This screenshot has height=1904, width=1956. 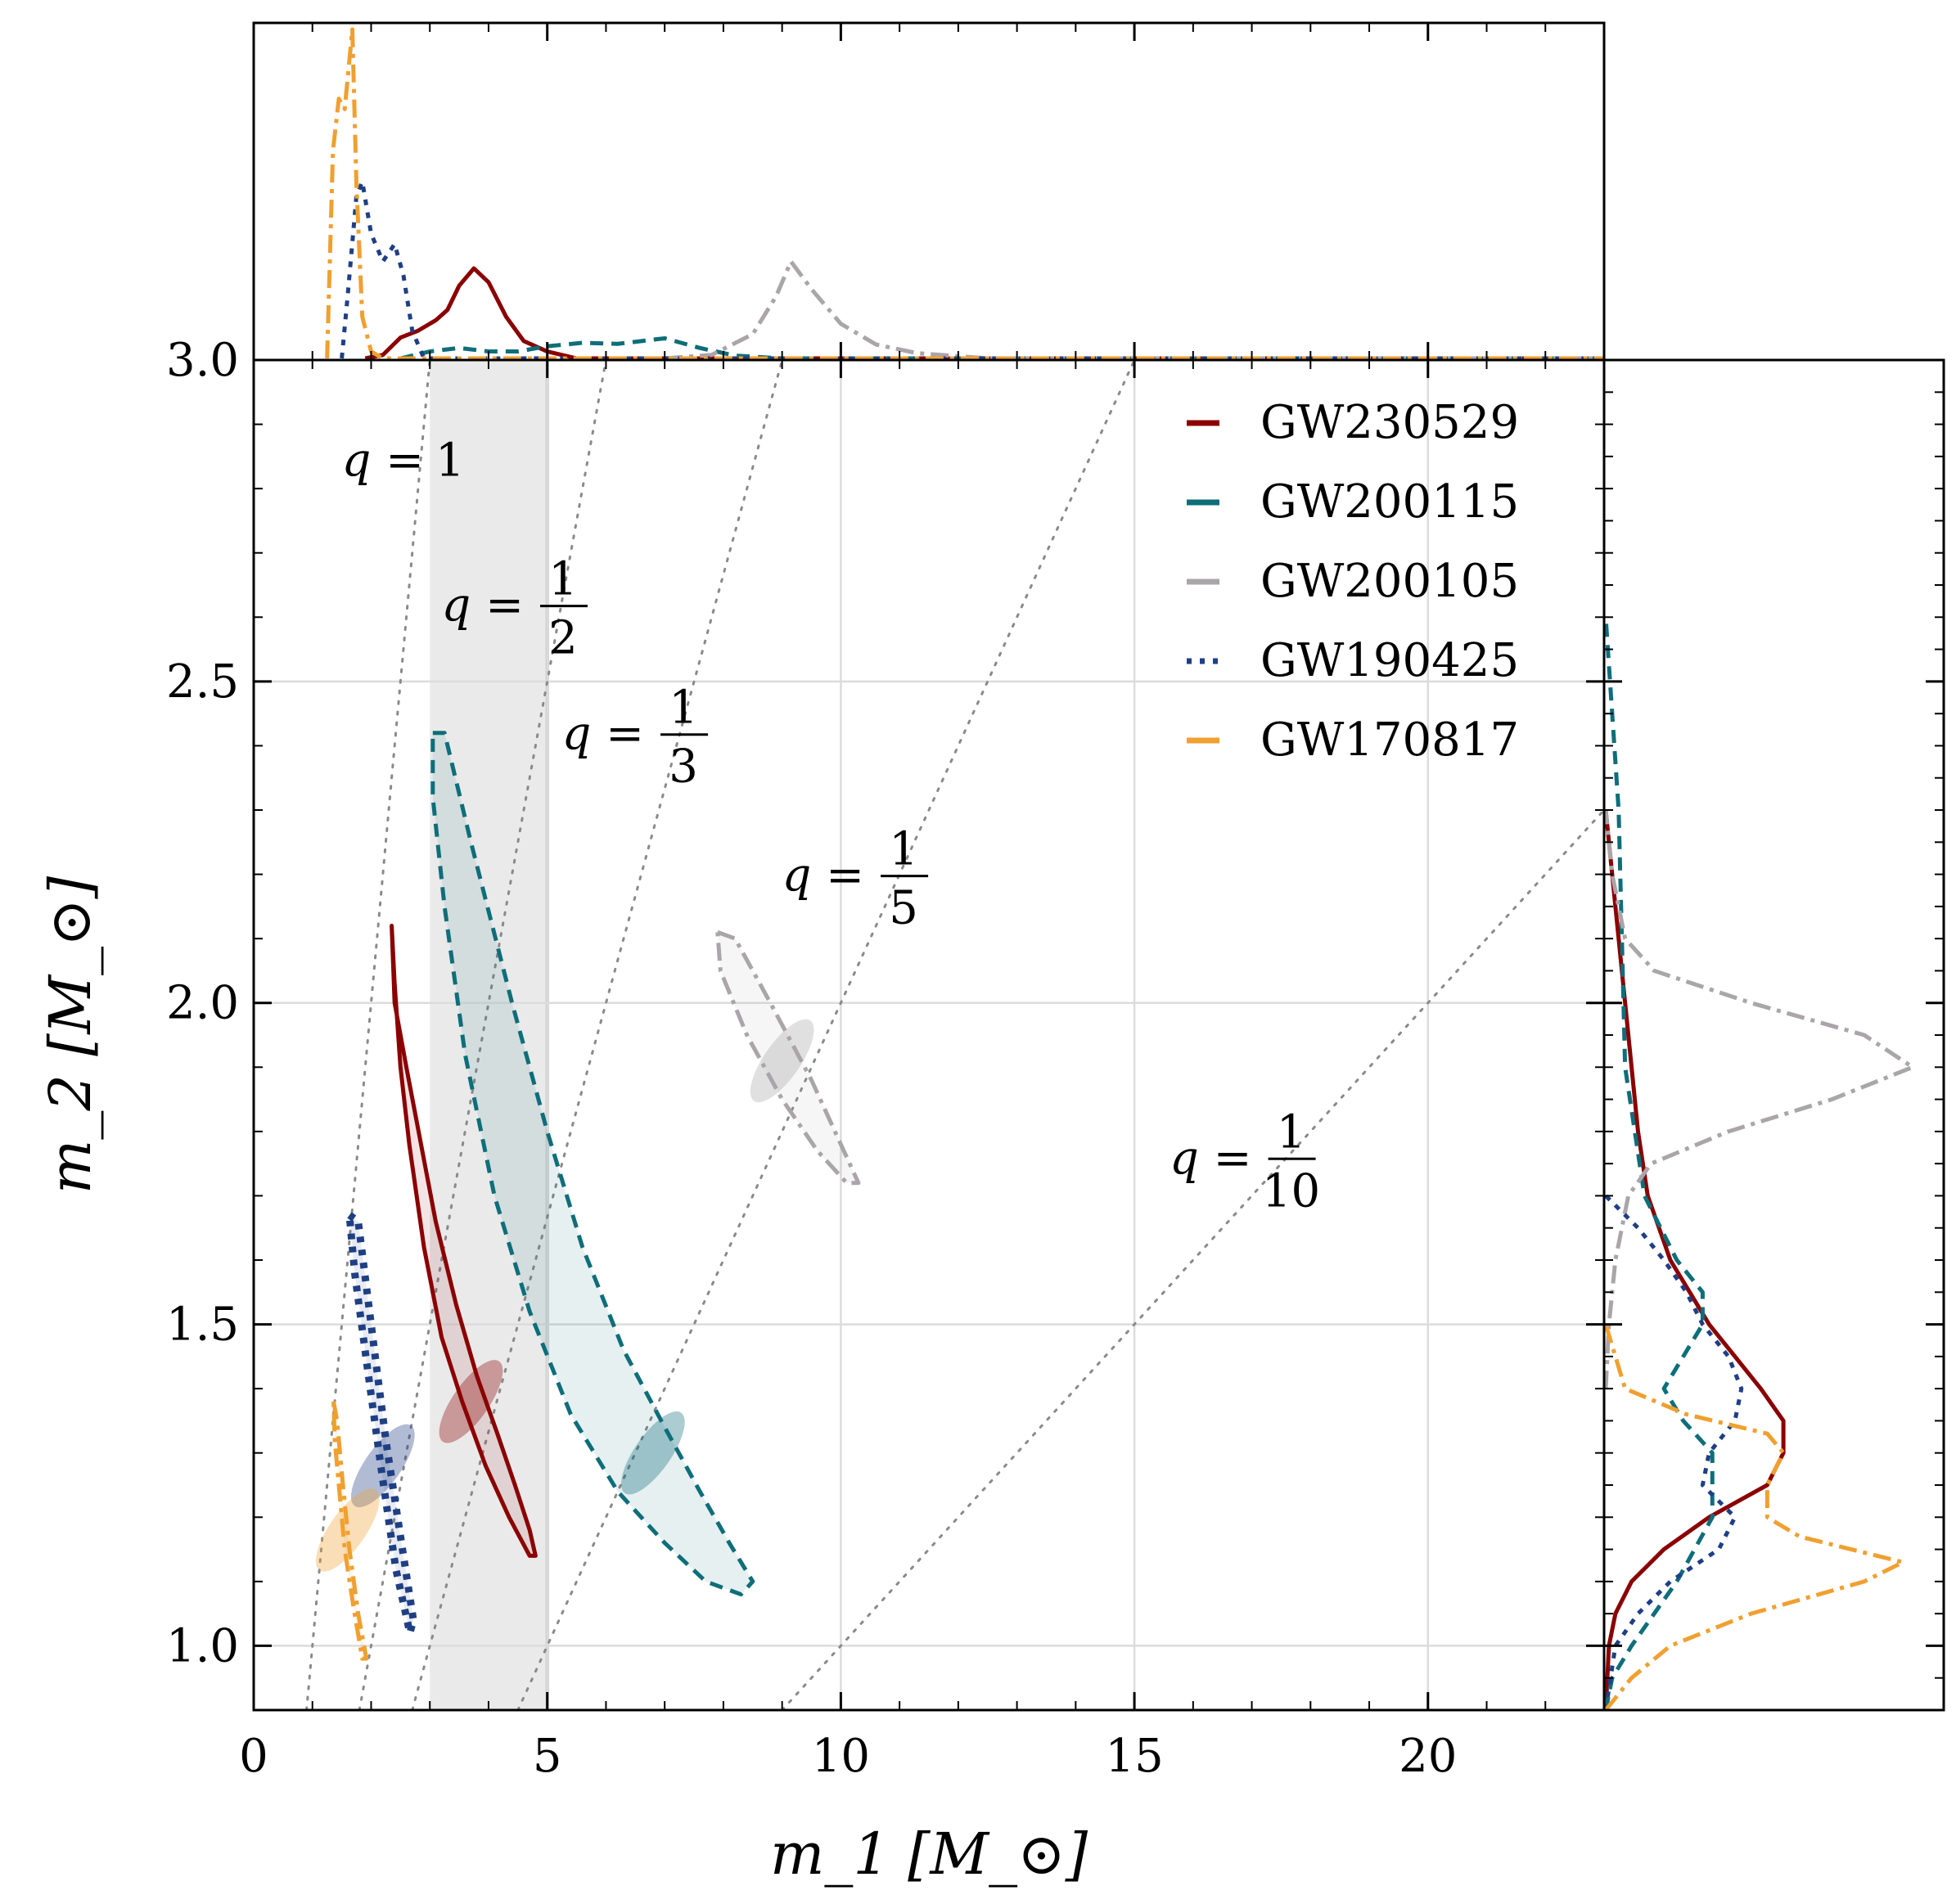 What do you see at coordinates (471, 1401) in the screenshot?
I see `density-peak-gw230529` at bounding box center [471, 1401].